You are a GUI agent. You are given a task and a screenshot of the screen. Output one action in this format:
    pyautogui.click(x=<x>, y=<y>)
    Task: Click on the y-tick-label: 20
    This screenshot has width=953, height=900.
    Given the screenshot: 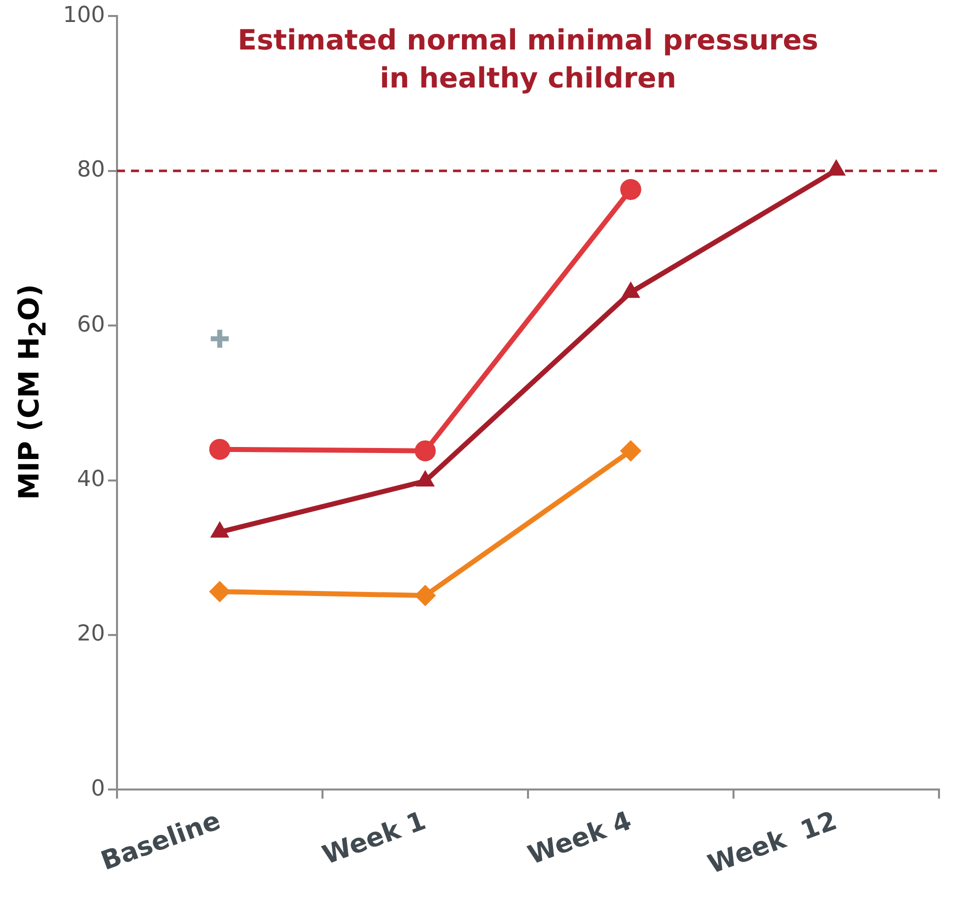 What is the action you would take?
    pyautogui.click(x=90, y=634)
    